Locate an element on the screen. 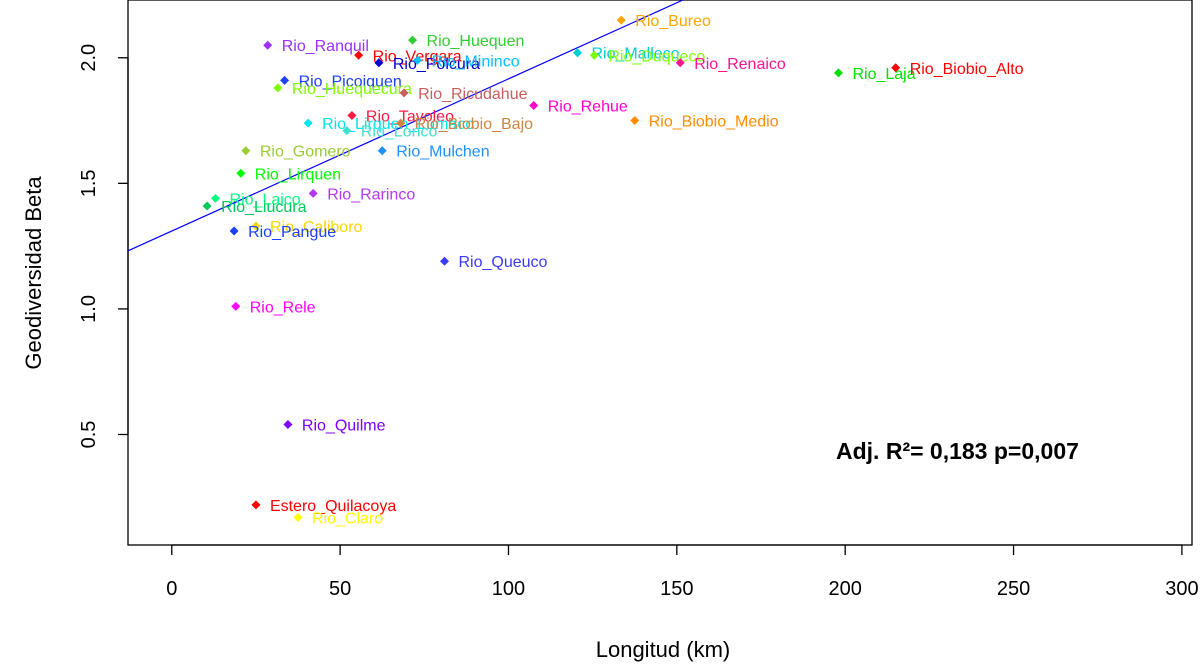 This screenshot has height=667, width=1200. point-label: Rio_Biobio_Medio is located at coordinates (714, 122).